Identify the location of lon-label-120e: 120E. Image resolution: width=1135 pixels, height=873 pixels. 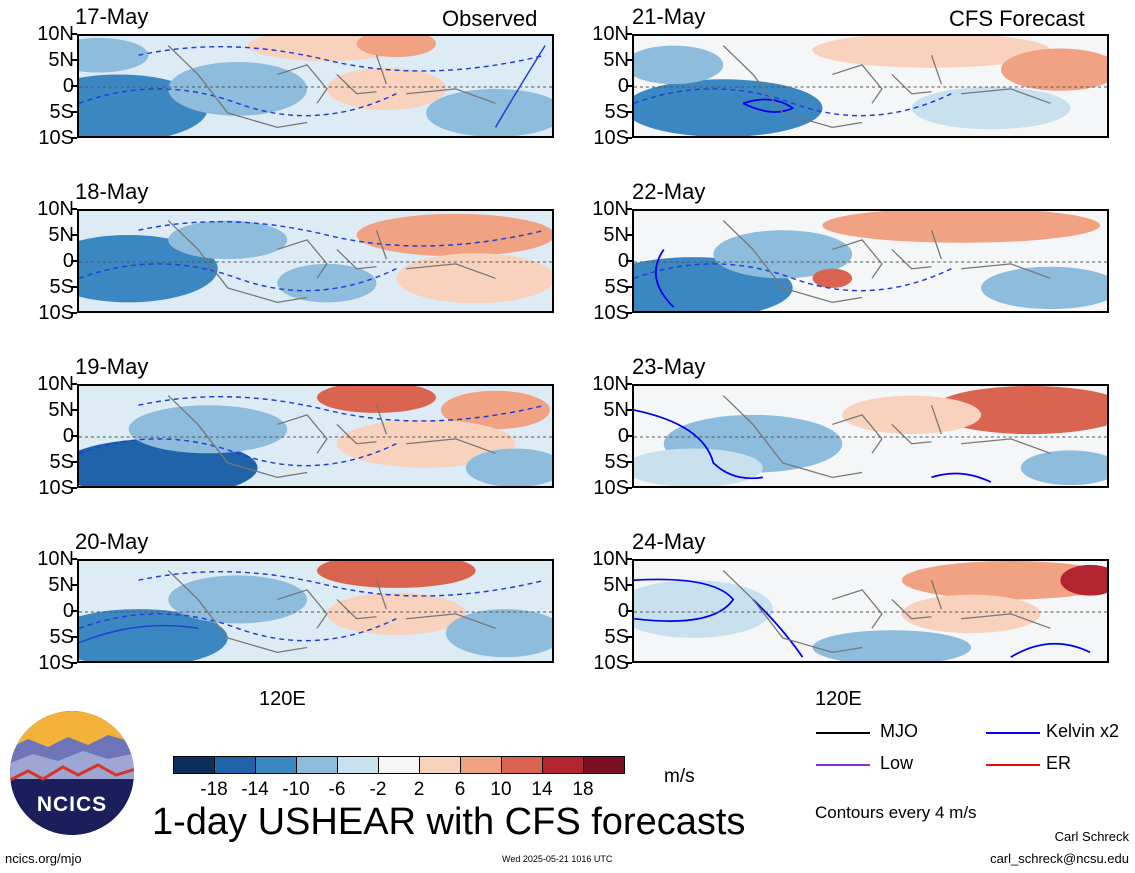
(838, 699).